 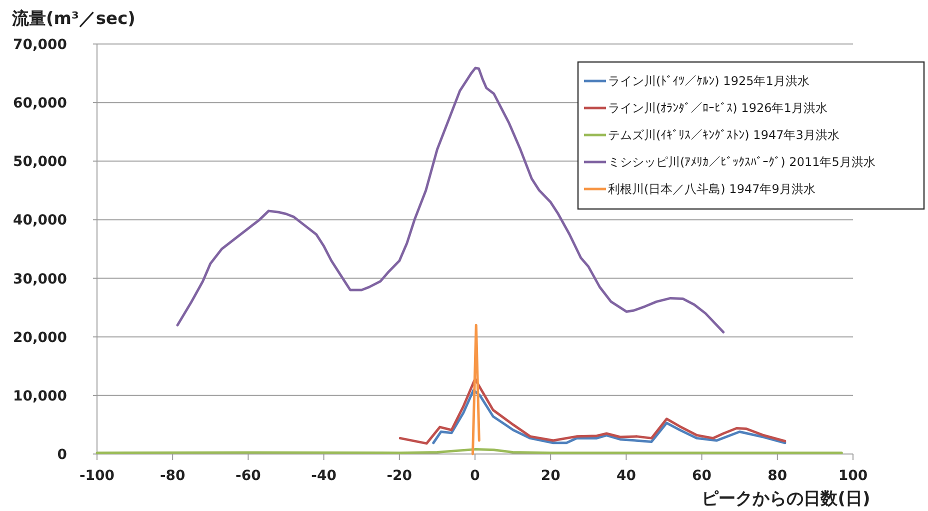 What do you see at coordinates (626, 476) in the screenshot?
I see `x-tick-label: 40` at bounding box center [626, 476].